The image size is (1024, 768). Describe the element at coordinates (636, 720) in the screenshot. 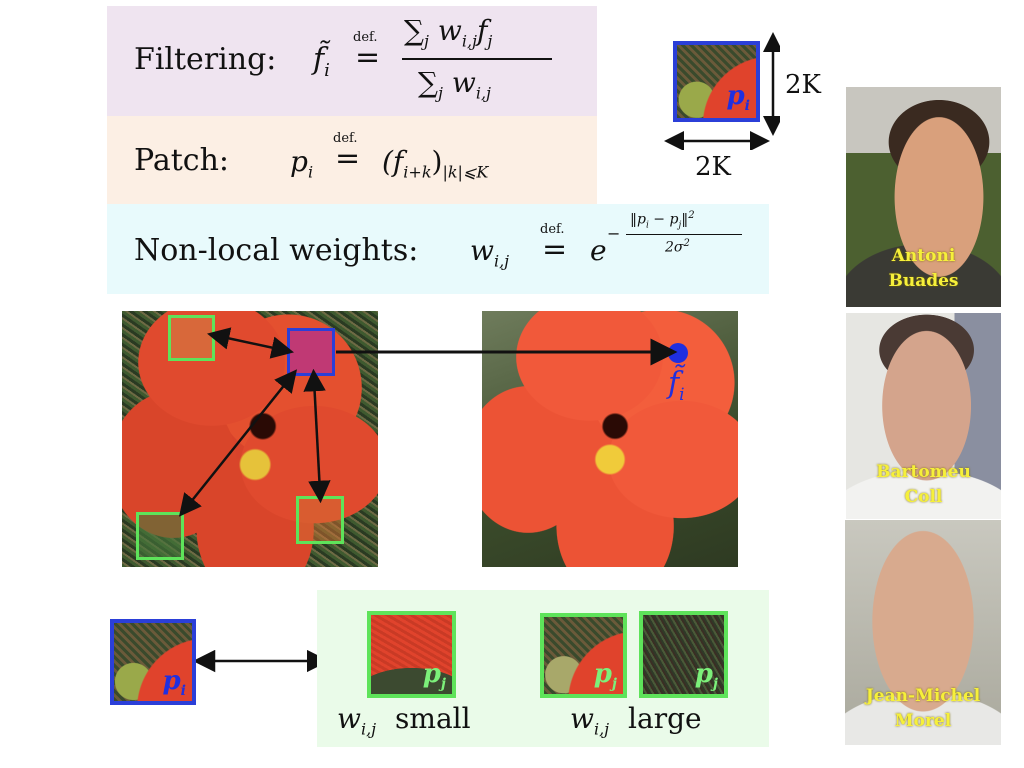

I see `large-weight-caption: wi,j large` at that location.